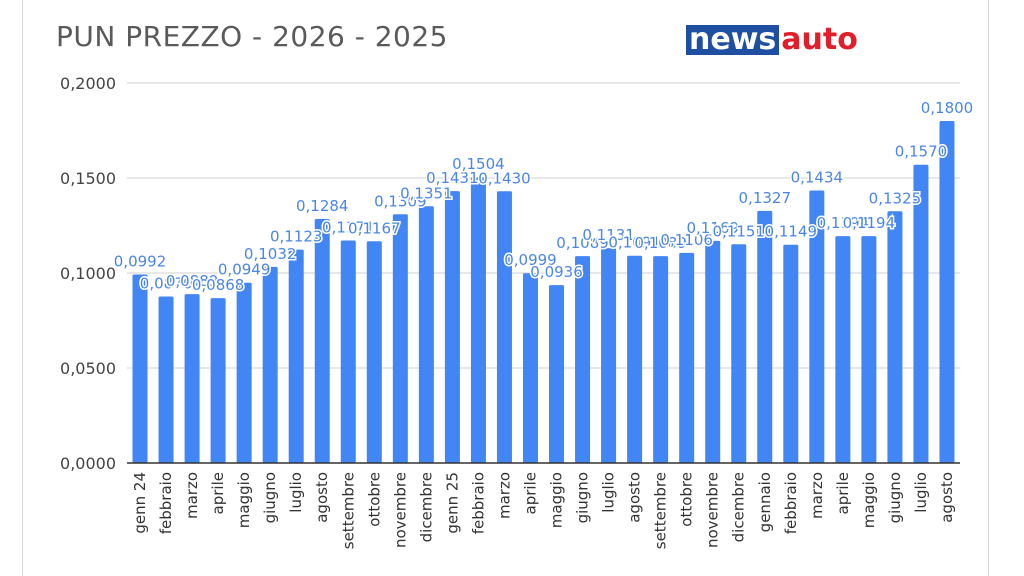  Describe the element at coordinates (556, 272) in the screenshot. I see `data-label: 0,0936` at that location.